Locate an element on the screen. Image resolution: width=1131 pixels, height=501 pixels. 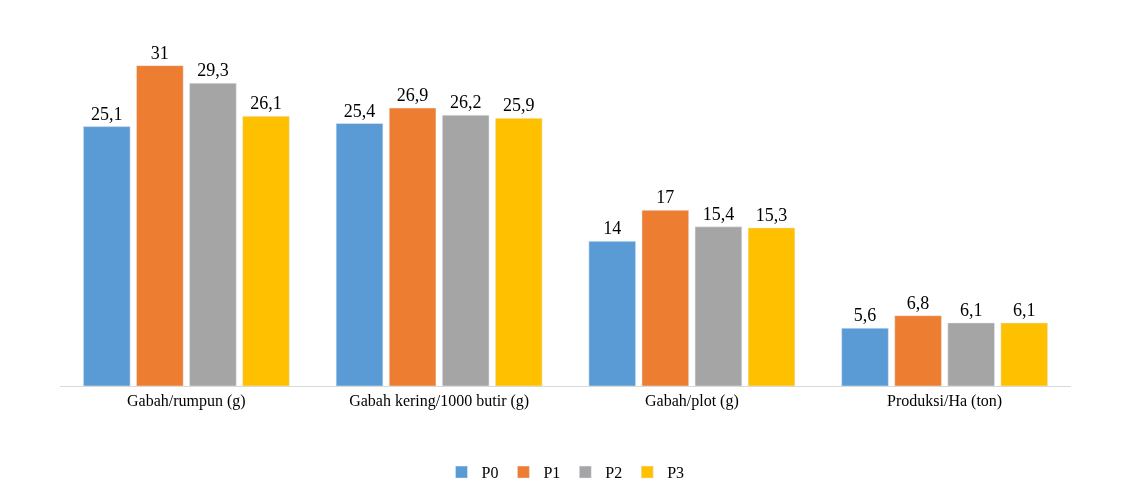
data-label: 17 is located at coordinates (665, 197).